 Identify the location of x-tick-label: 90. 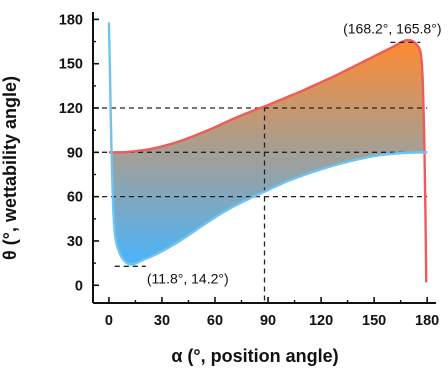
(268, 321).